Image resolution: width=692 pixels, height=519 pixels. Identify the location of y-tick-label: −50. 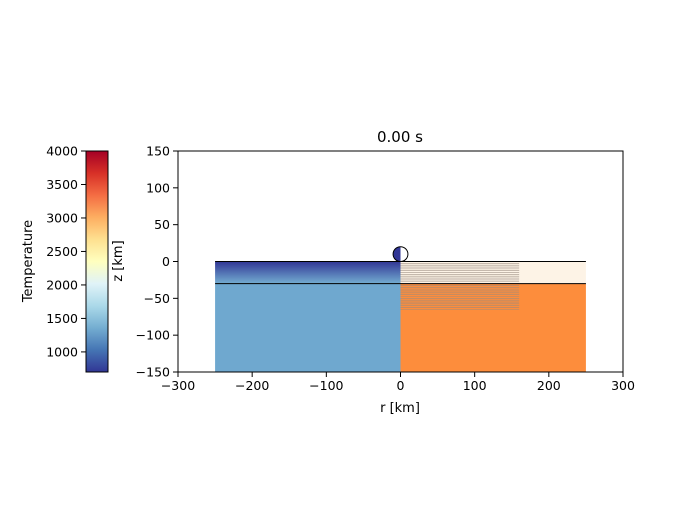
(157, 298).